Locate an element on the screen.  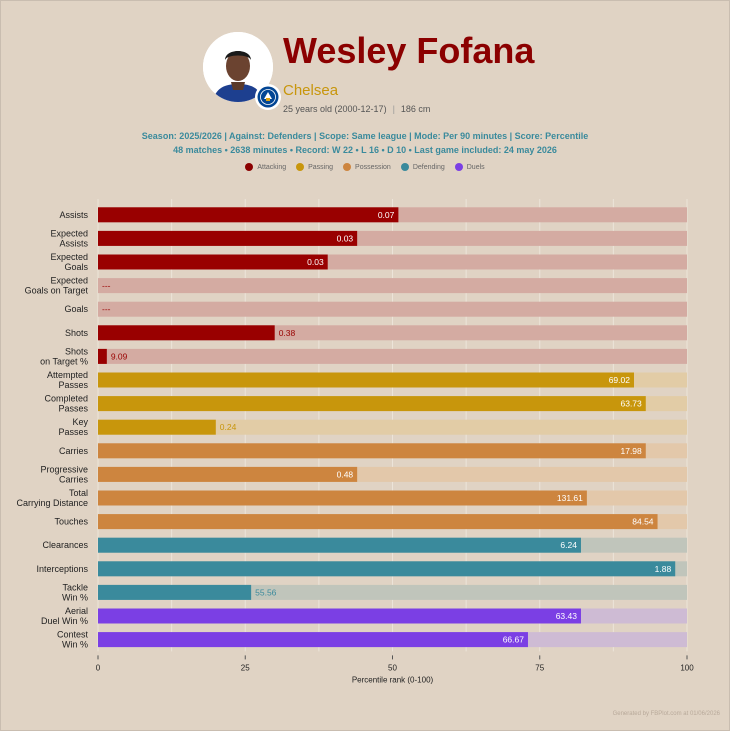
legend-label: Duels is located at coordinates (475, 167).